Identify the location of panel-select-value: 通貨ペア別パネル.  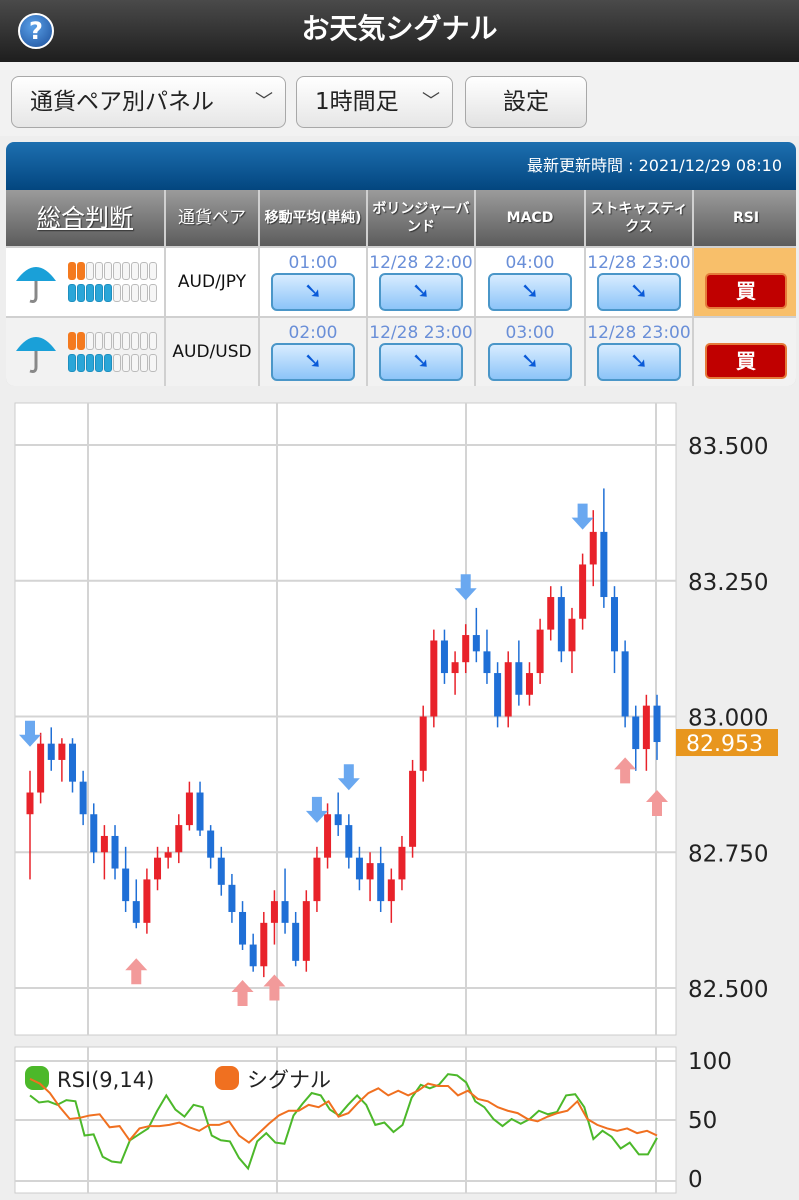
(122, 102).